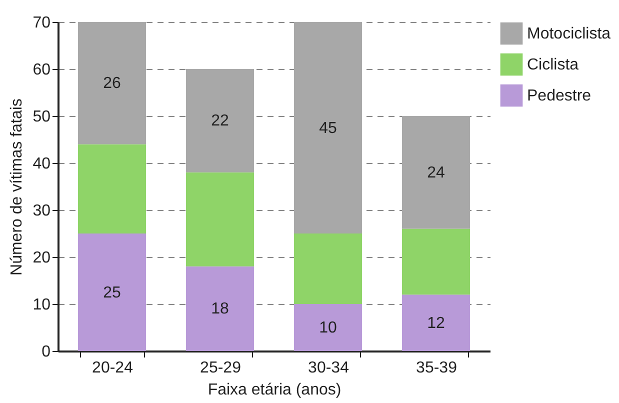  What do you see at coordinates (41, 258) in the screenshot?
I see `y-tick-label: 20` at bounding box center [41, 258].